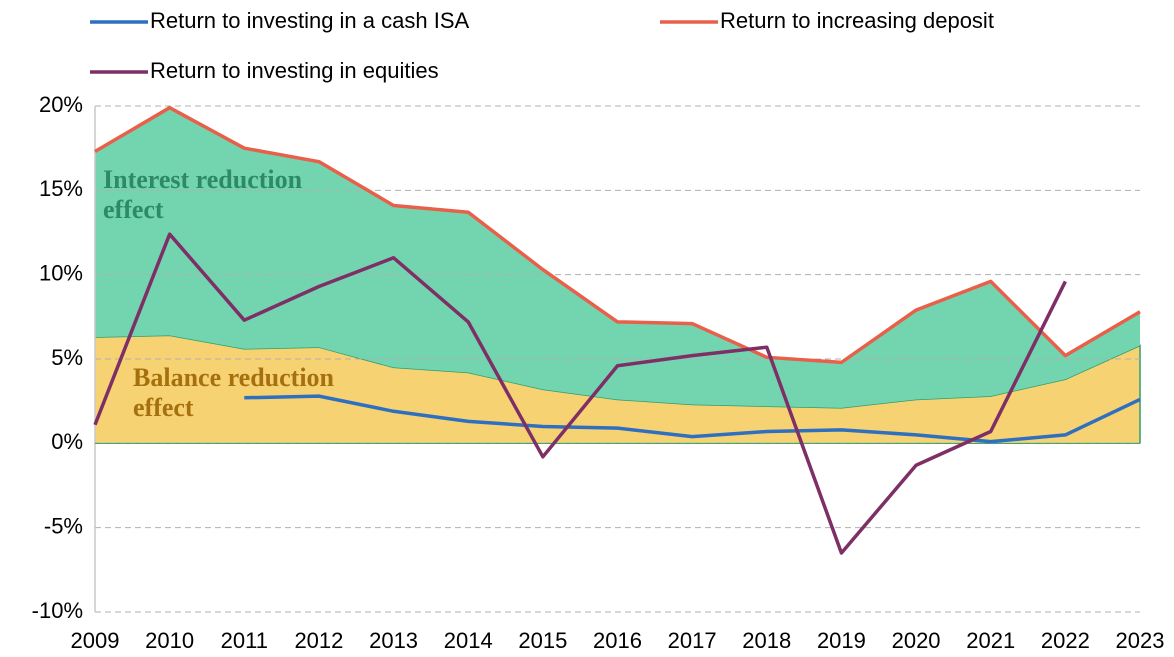 This screenshot has width=1174, height=657. I want to click on y-tick-label: -10%, so click(57, 610).